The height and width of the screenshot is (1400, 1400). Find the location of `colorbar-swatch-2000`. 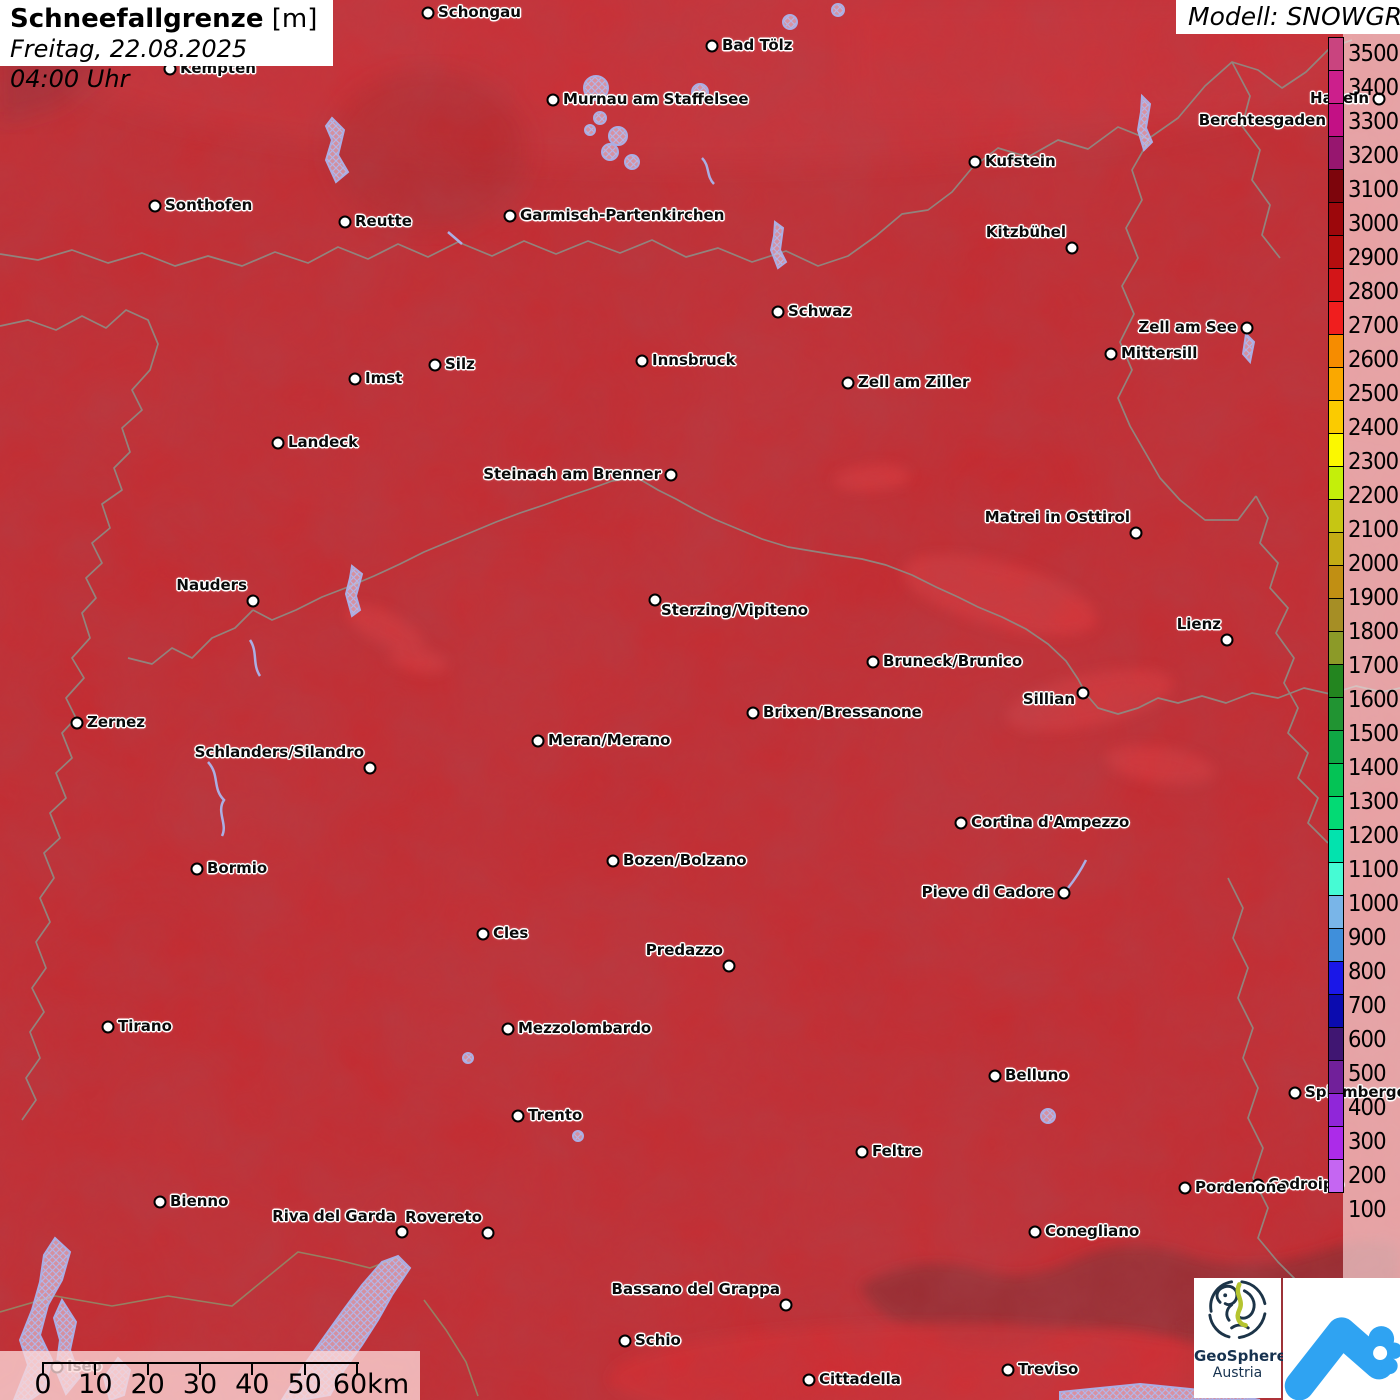

colorbar-swatch-2000 is located at coordinates (1336, 549).